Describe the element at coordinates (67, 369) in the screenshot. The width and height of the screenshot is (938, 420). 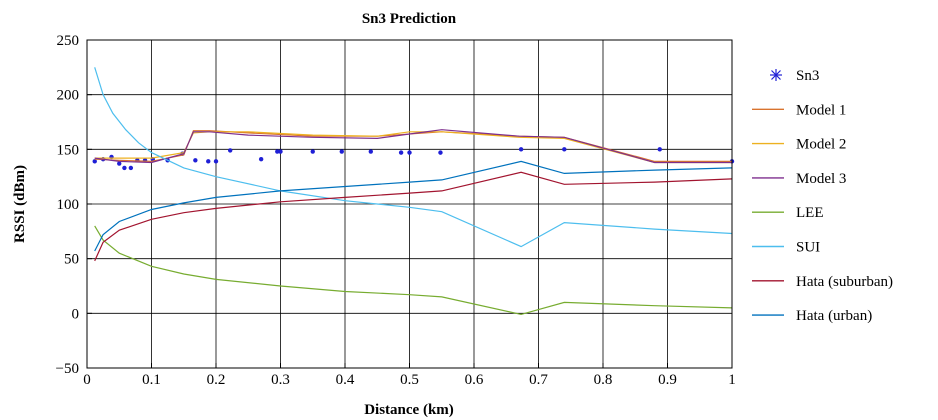
I see `y-tick-label: −50` at that location.